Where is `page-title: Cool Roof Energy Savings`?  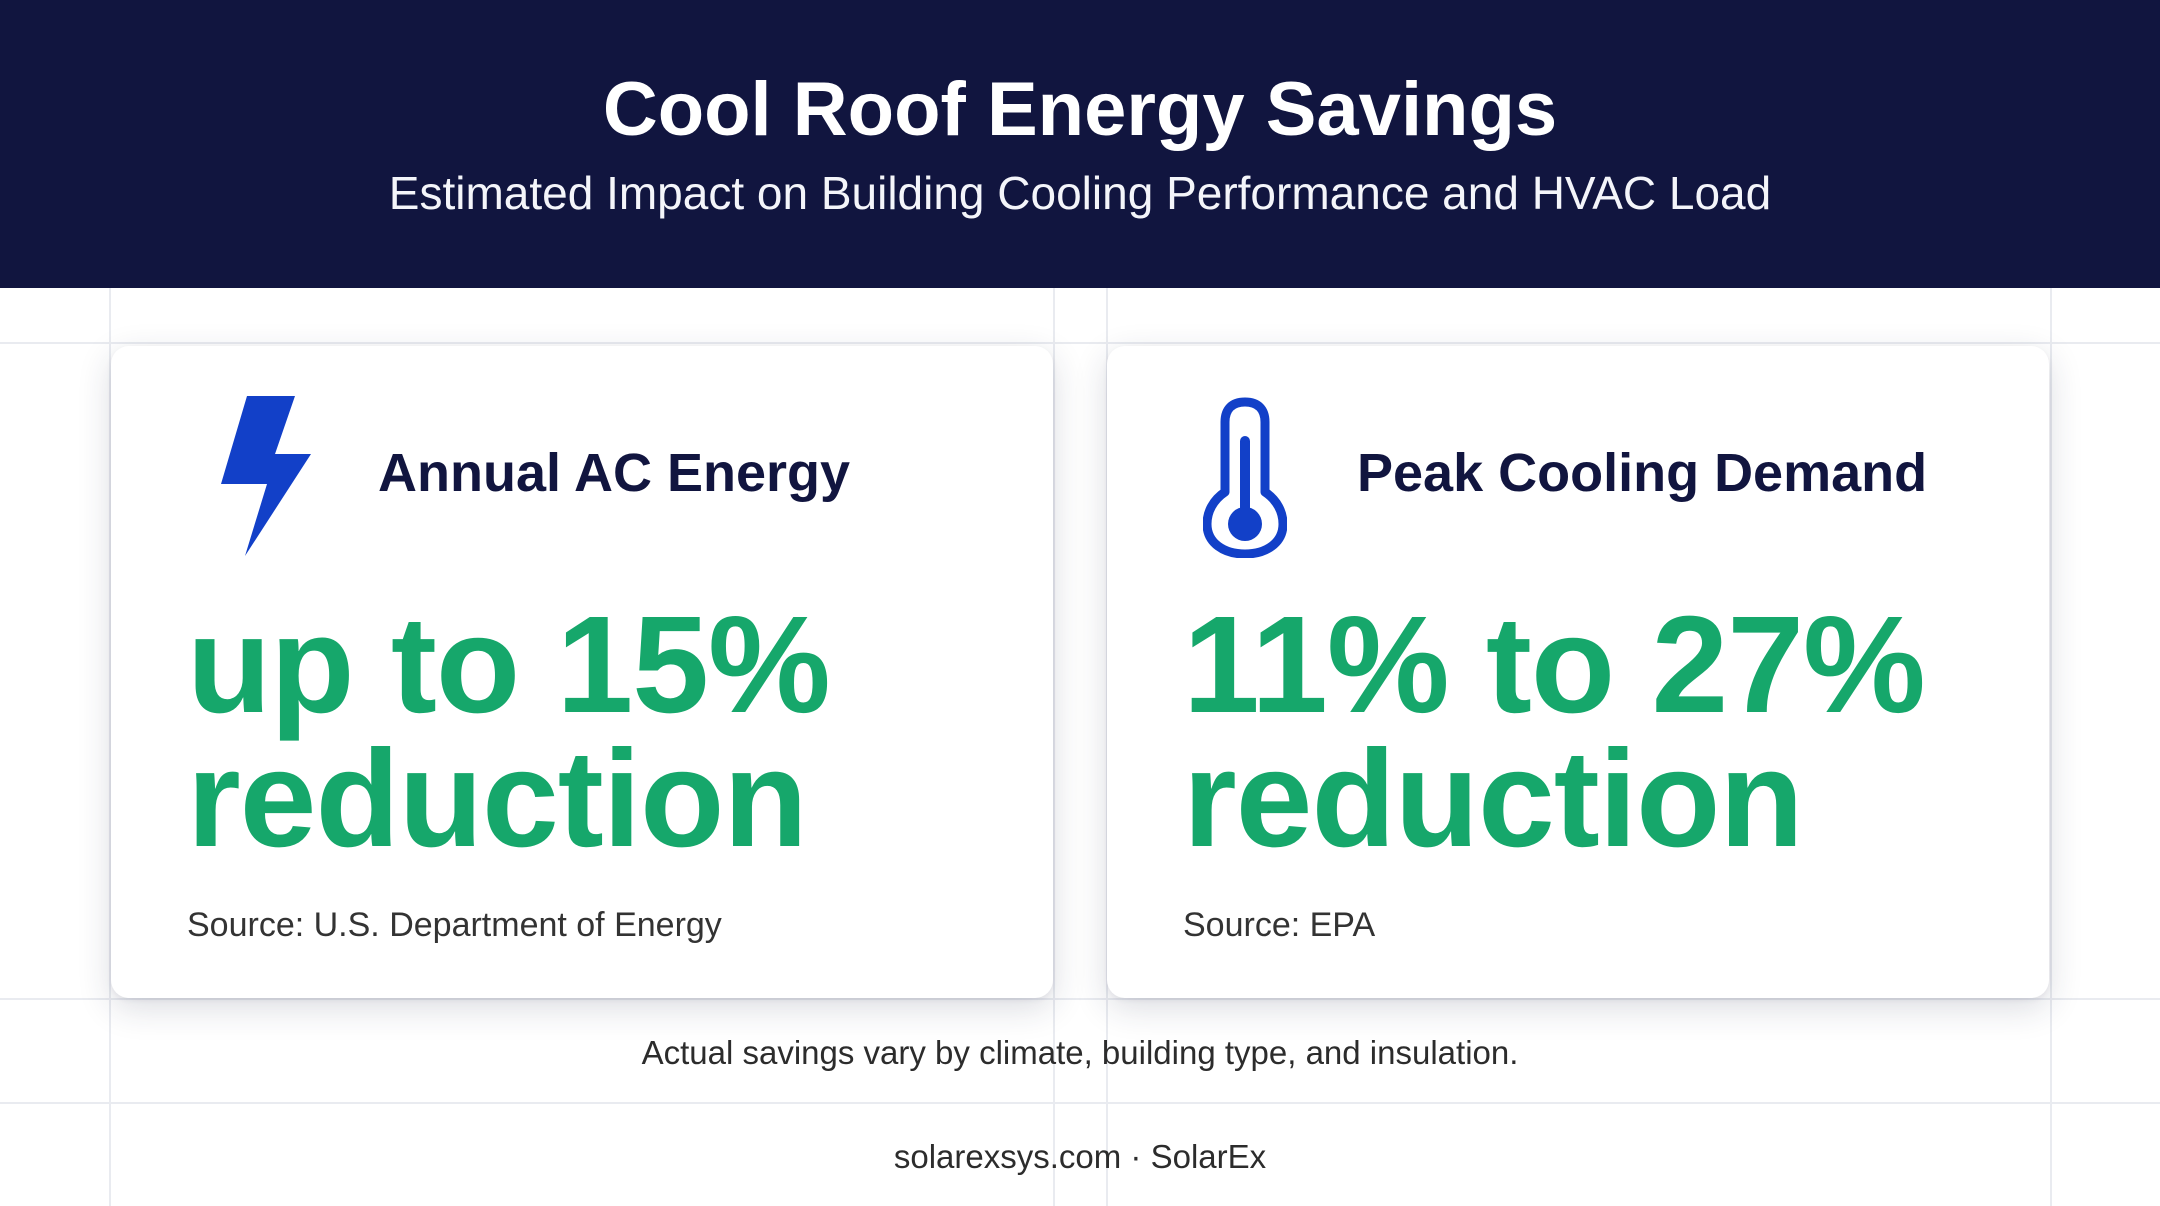 page-title: Cool Roof Energy Savings is located at coordinates (1080, 109).